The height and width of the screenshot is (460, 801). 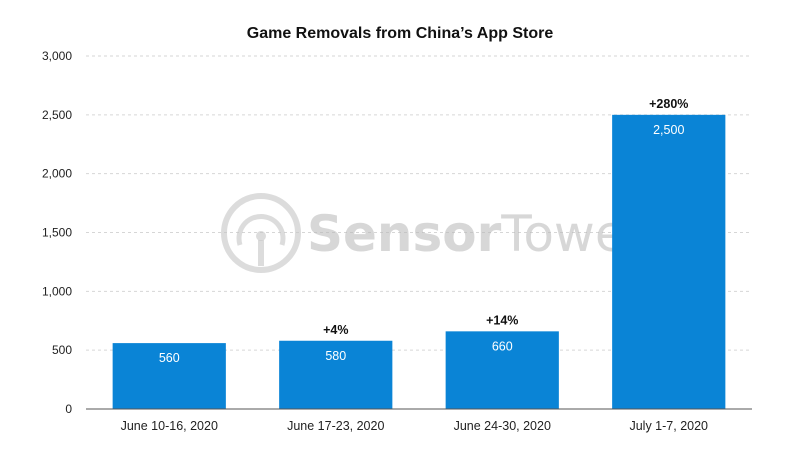 I want to click on y-tick-label: 500, so click(x=62, y=350).